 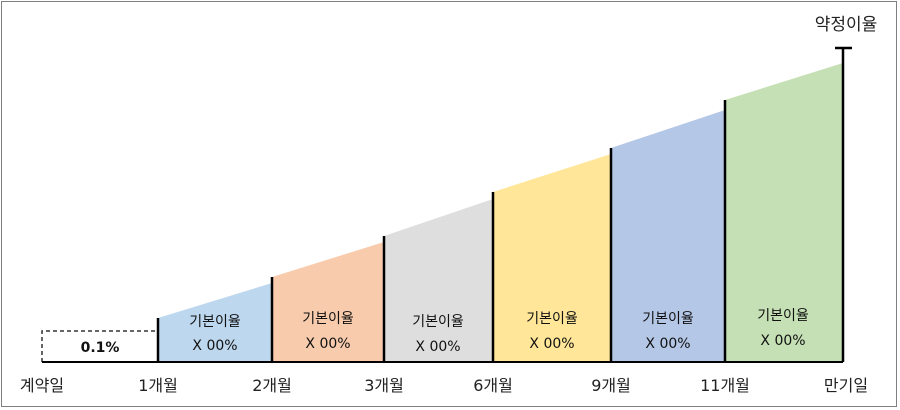 What do you see at coordinates (327, 344) in the screenshot?
I see `segment-2-multiplier: X 00%` at bounding box center [327, 344].